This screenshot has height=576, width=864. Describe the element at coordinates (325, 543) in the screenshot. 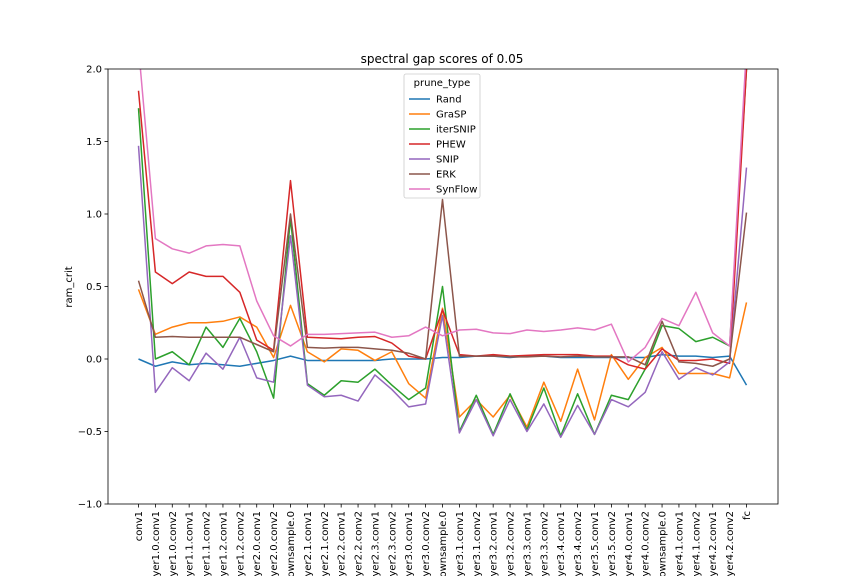

I see `x-tick-label: layer2.1.conv2` at that location.